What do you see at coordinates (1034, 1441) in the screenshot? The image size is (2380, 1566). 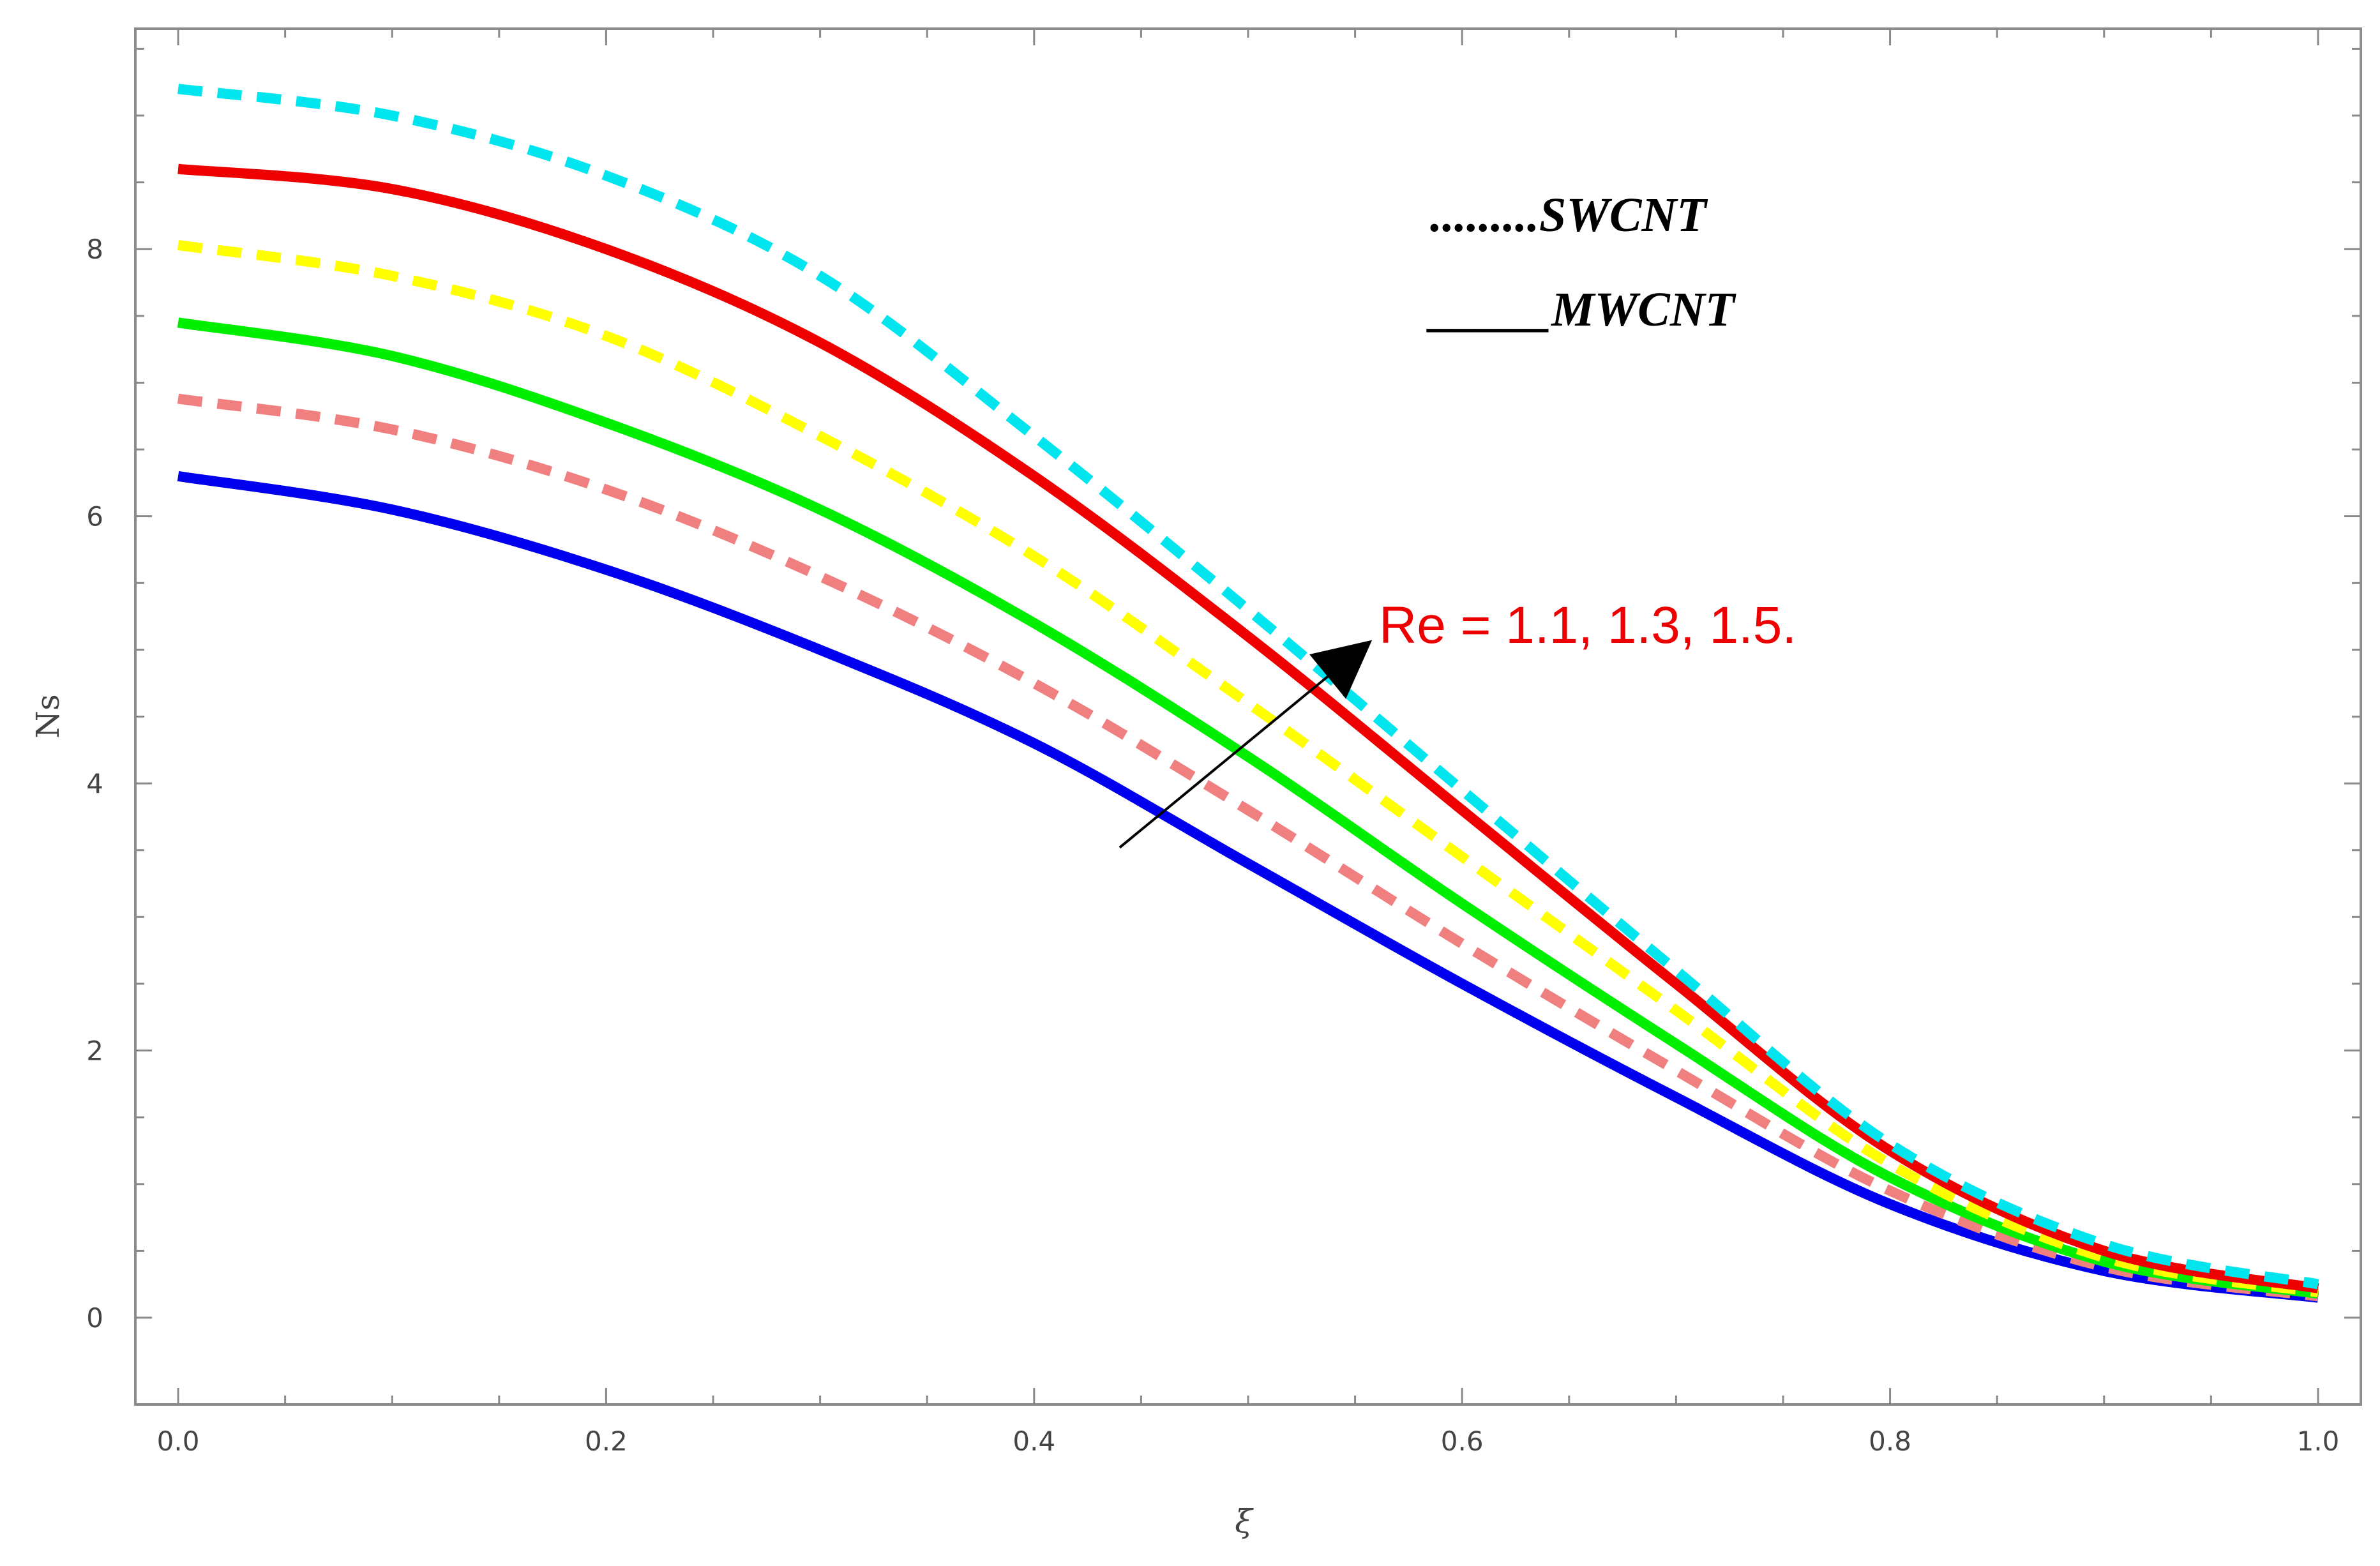 I see `x-tick-label: 0.4` at bounding box center [1034, 1441].